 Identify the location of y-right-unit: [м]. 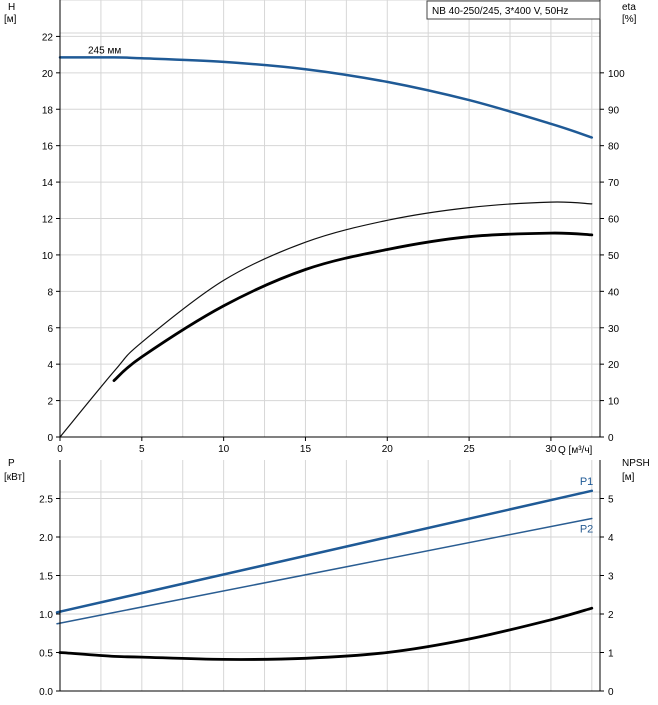
(628, 477).